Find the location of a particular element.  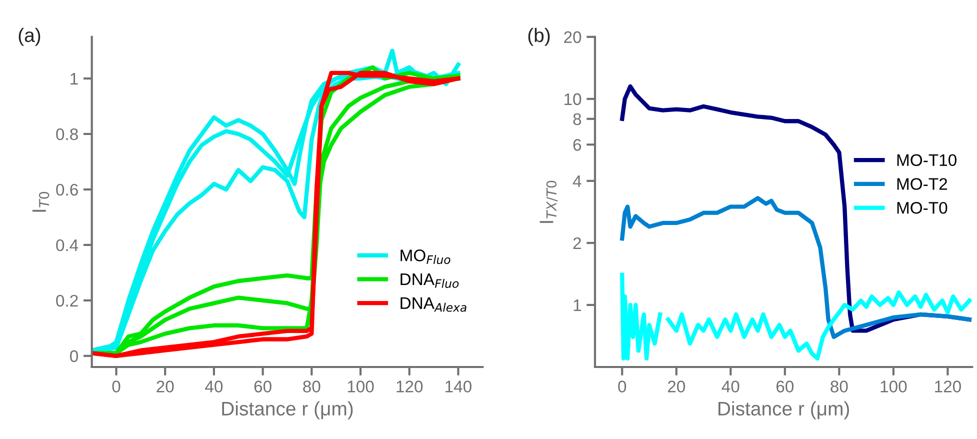

legend-label: MO-T10 is located at coordinates (926, 160).